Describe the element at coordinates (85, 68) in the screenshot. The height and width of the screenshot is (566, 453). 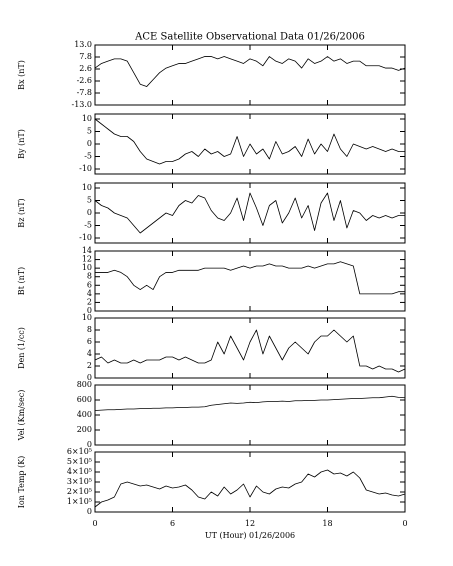
I see `y-tick-label: 2.6` at that location.